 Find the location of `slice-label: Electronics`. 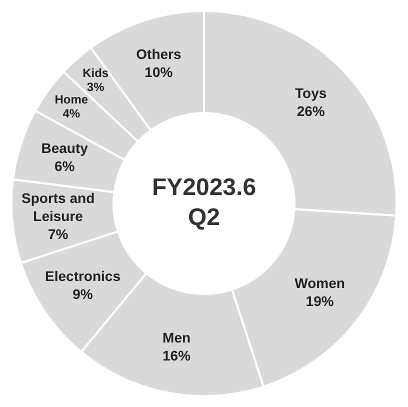

slice-label: Electronics is located at coordinates (83, 276).